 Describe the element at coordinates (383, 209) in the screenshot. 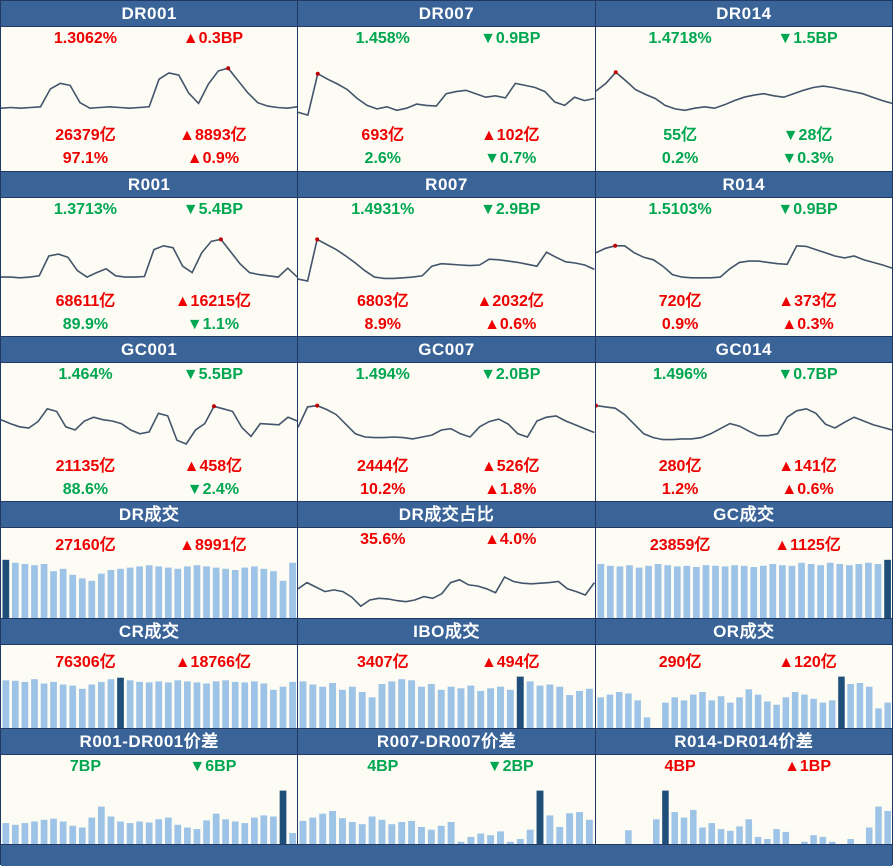

I see `stat-value: 1.4931%` at that location.